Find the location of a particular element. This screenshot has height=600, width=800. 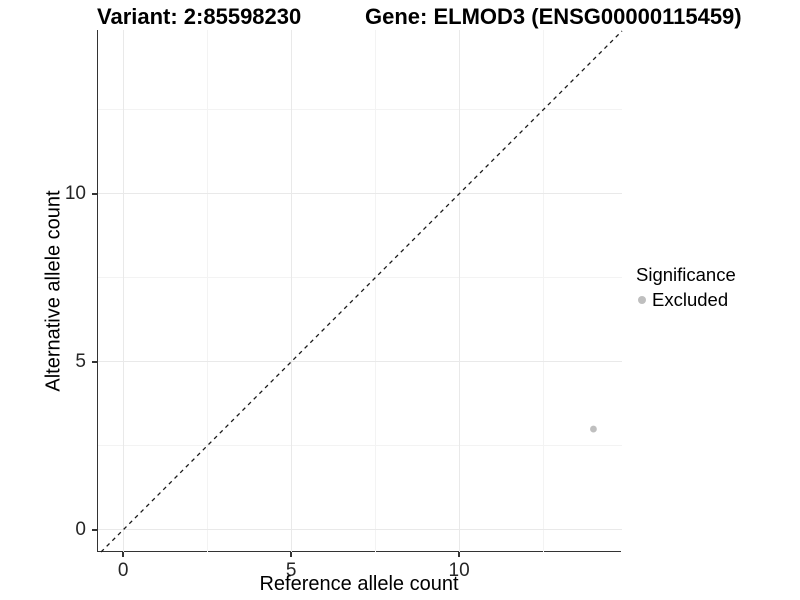

legend-entry: Excluded is located at coordinates (686, 300).